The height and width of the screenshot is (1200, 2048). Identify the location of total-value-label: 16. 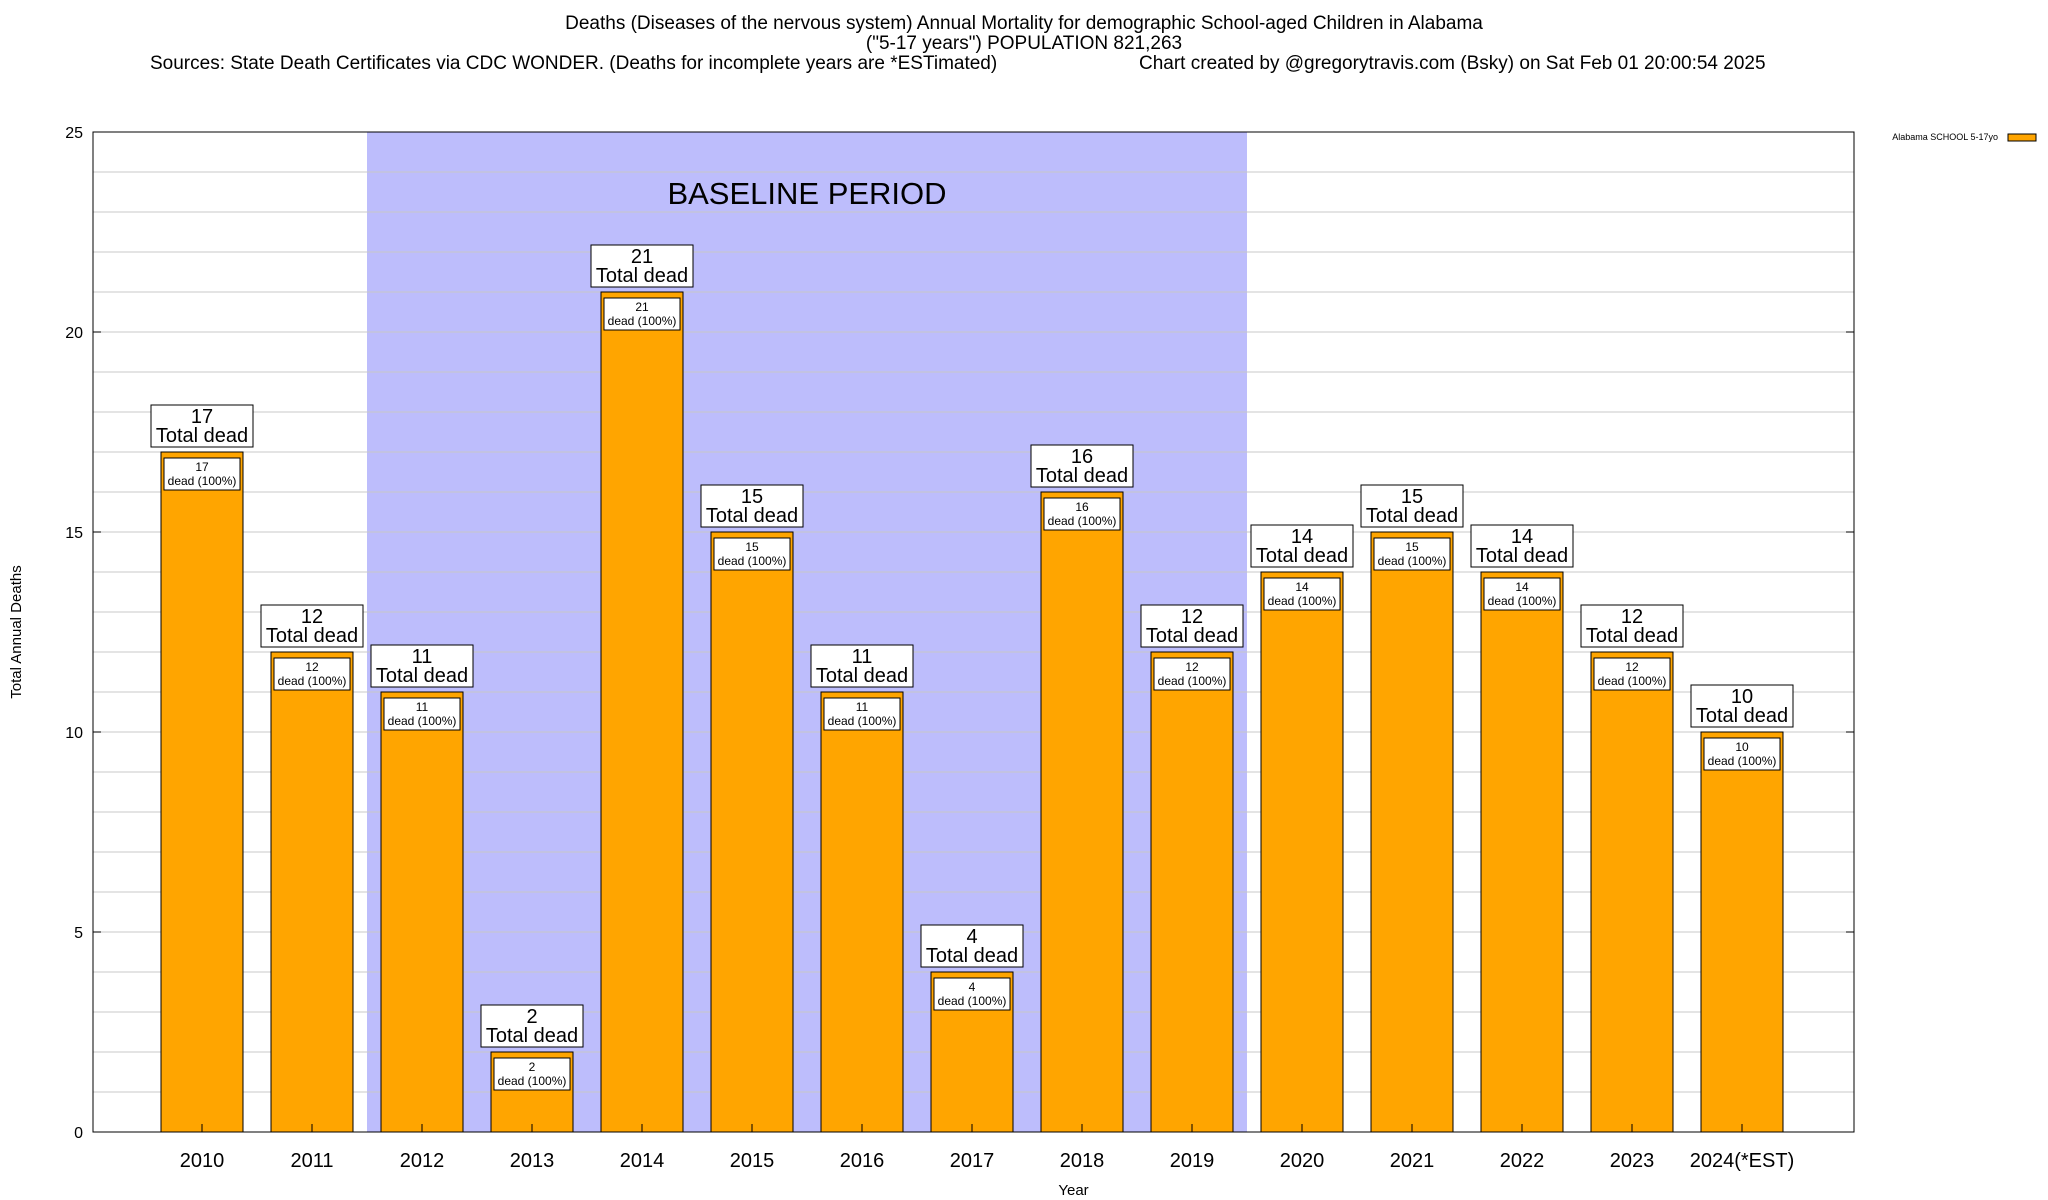
(1082, 457).